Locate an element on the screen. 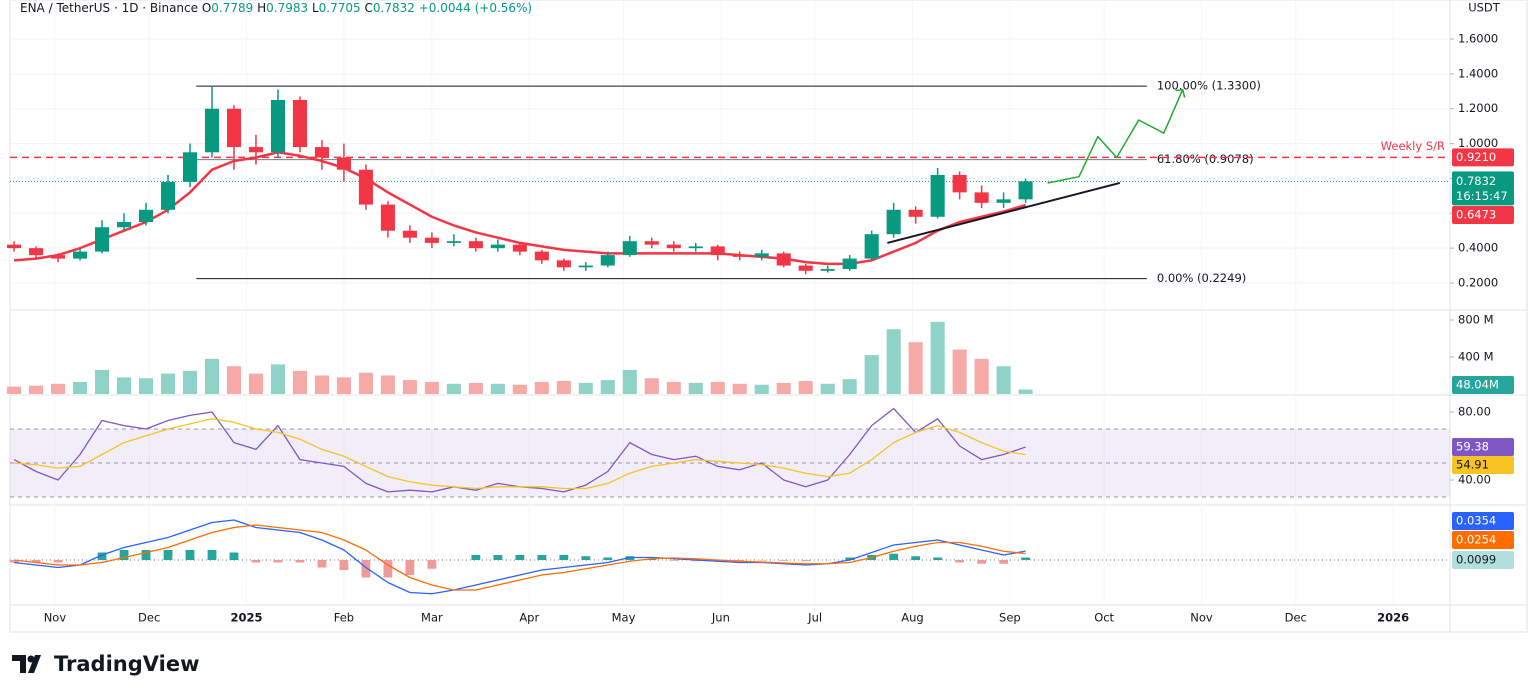 Image resolution: width=1536 pixels, height=697 pixels. trendline is located at coordinates (1004, 212).